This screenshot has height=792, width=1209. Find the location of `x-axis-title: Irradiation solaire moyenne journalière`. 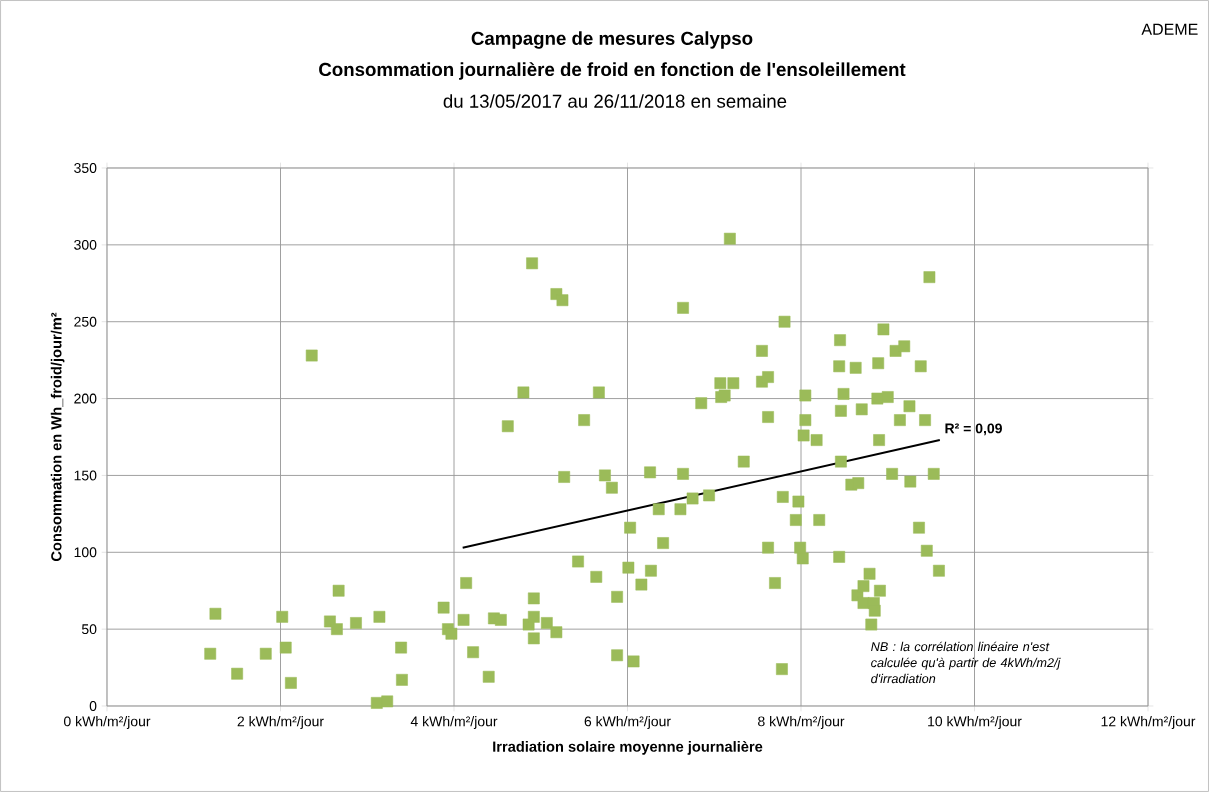

x-axis-title: Irradiation solaire moyenne journalière is located at coordinates (628, 747).